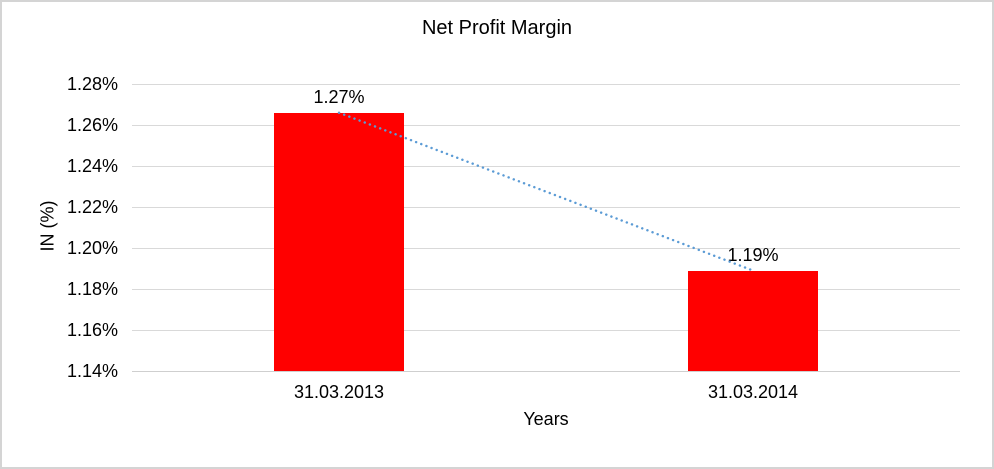 Image resolution: width=994 pixels, height=469 pixels. What do you see at coordinates (92, 289) in the screenshot?
I see `y-tick-label: 1.18%` at bounding box center [92, 289].